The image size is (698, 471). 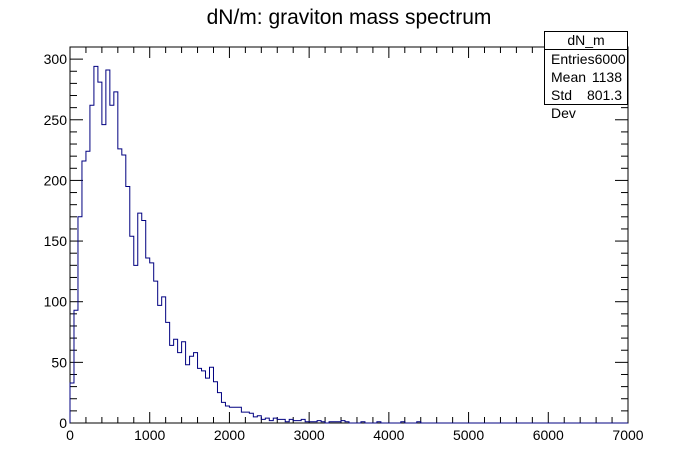 What do you see at coordinates (563, 104) in the screenshot?
I see `stats-std-label: Std Dev` at bounding box center [563, 104].